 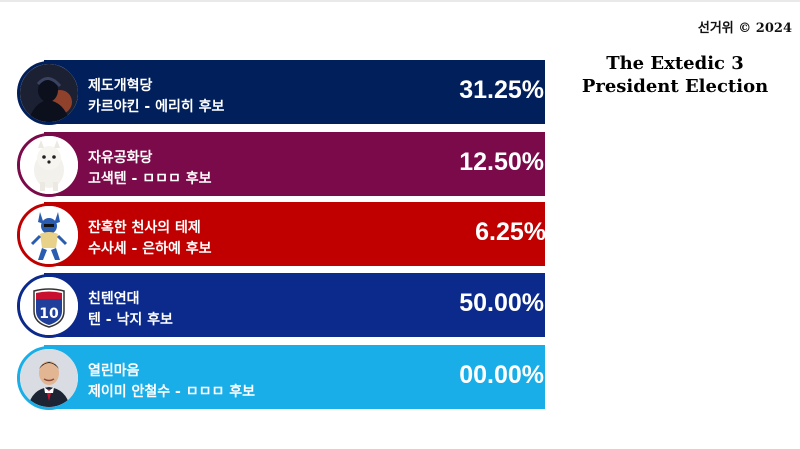 What do you see at coordinates (744, 28) in the screenshot?
I see `copyright-label: 선거위 © 2024` at bounding box center [744, 28].